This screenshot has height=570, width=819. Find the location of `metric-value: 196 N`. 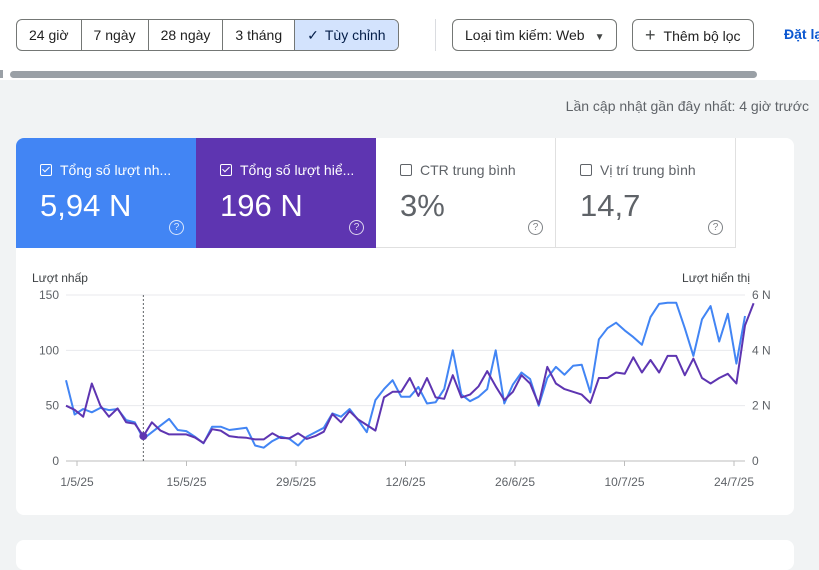

metric-value: 196 N is located at coordinates (261, 205).